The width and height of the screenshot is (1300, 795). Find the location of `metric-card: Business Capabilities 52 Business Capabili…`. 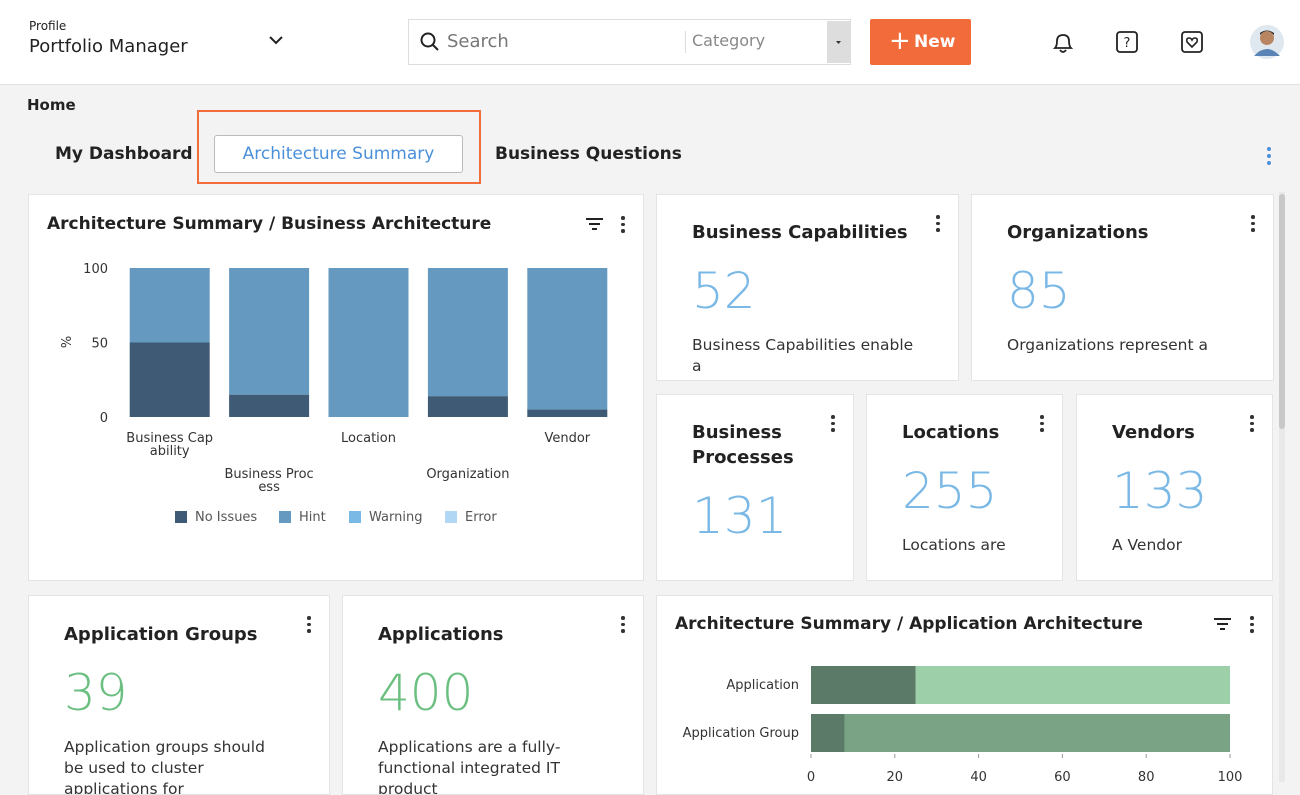

metric-card: Business Capabilities 52 Business Capabili… is located at coordinates (807, 287).